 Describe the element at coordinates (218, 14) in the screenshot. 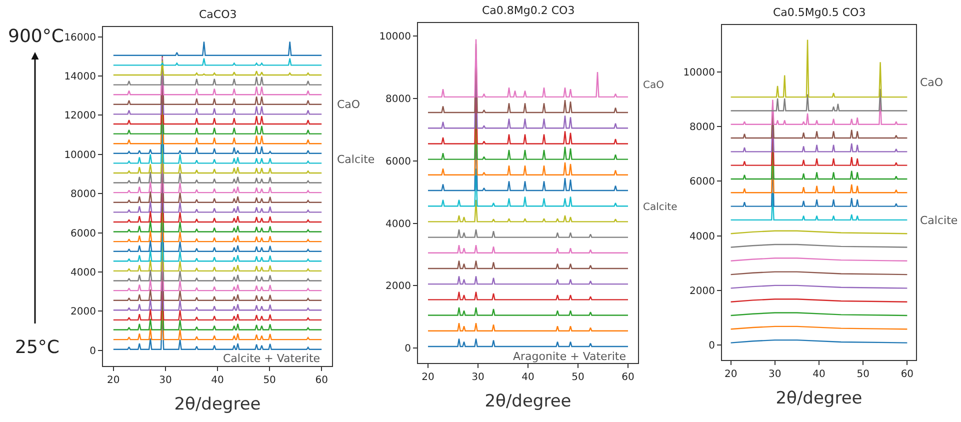

I see `chart-title: CaCO3` at that location.